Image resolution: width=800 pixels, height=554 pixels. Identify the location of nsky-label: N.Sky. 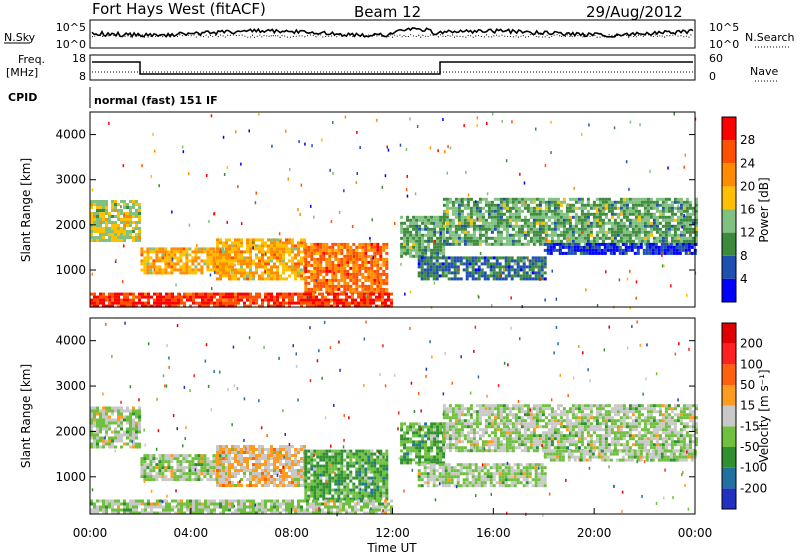
(20, 37).